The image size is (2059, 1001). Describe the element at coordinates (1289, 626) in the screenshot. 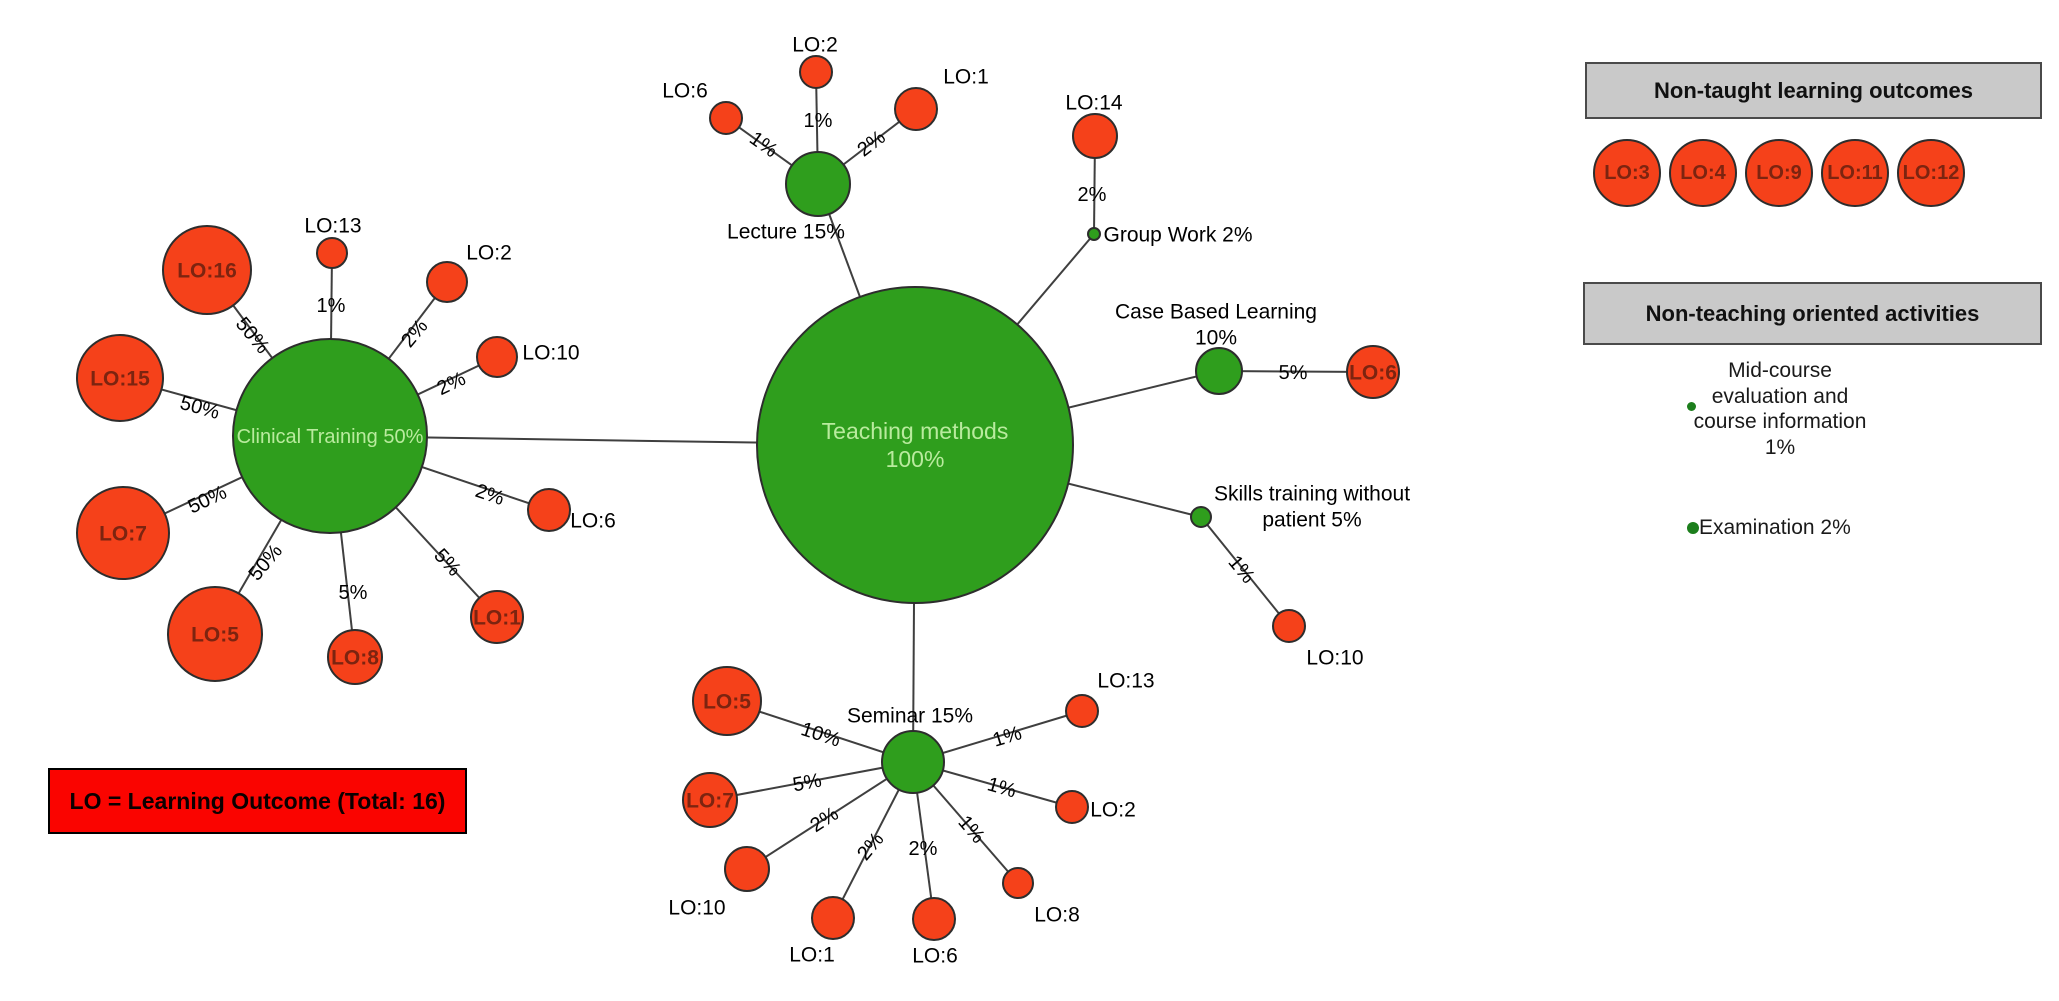

I see `lo-node-s10` at that location.